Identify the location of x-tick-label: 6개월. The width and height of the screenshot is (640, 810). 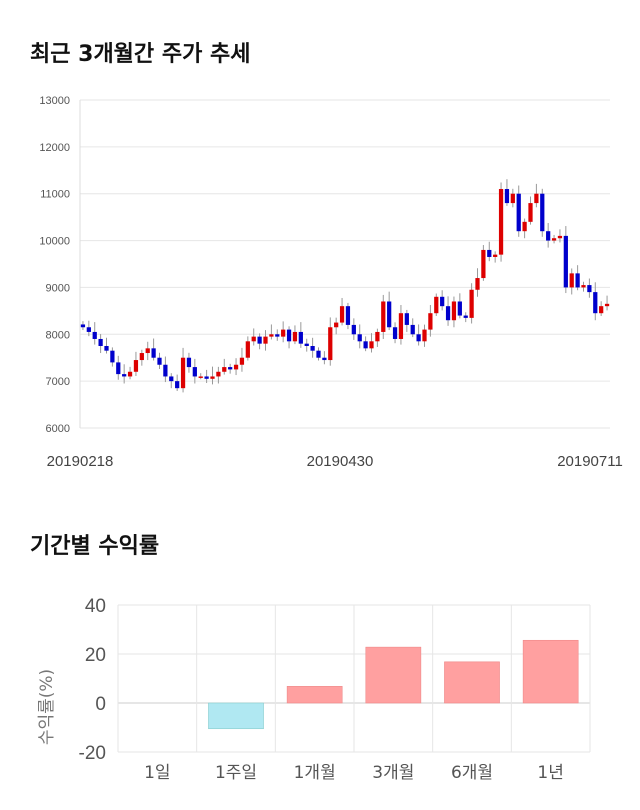
(472, 773).